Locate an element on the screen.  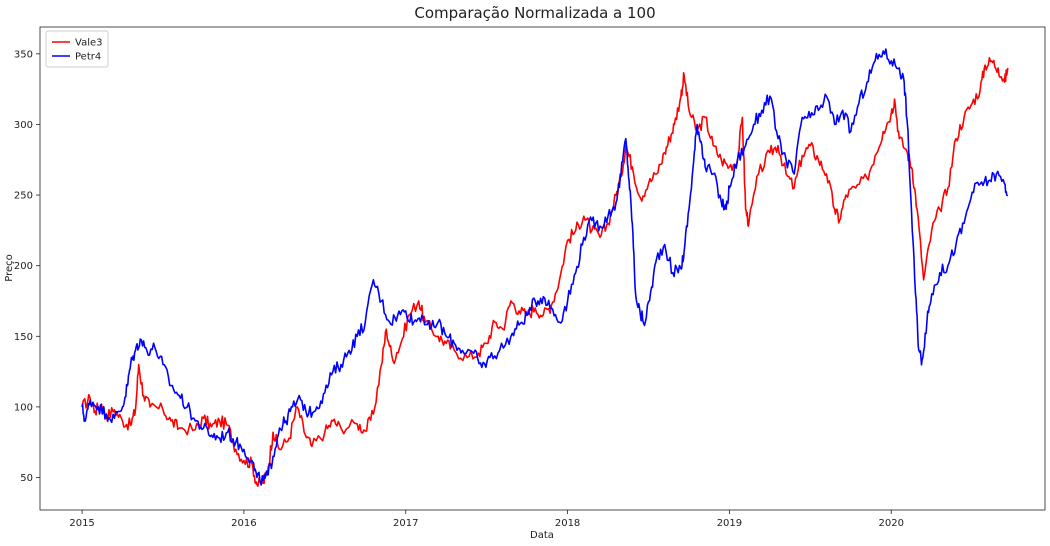
chart-title: Comparação Normalizada a 100 is located at coordinates (534, 13).